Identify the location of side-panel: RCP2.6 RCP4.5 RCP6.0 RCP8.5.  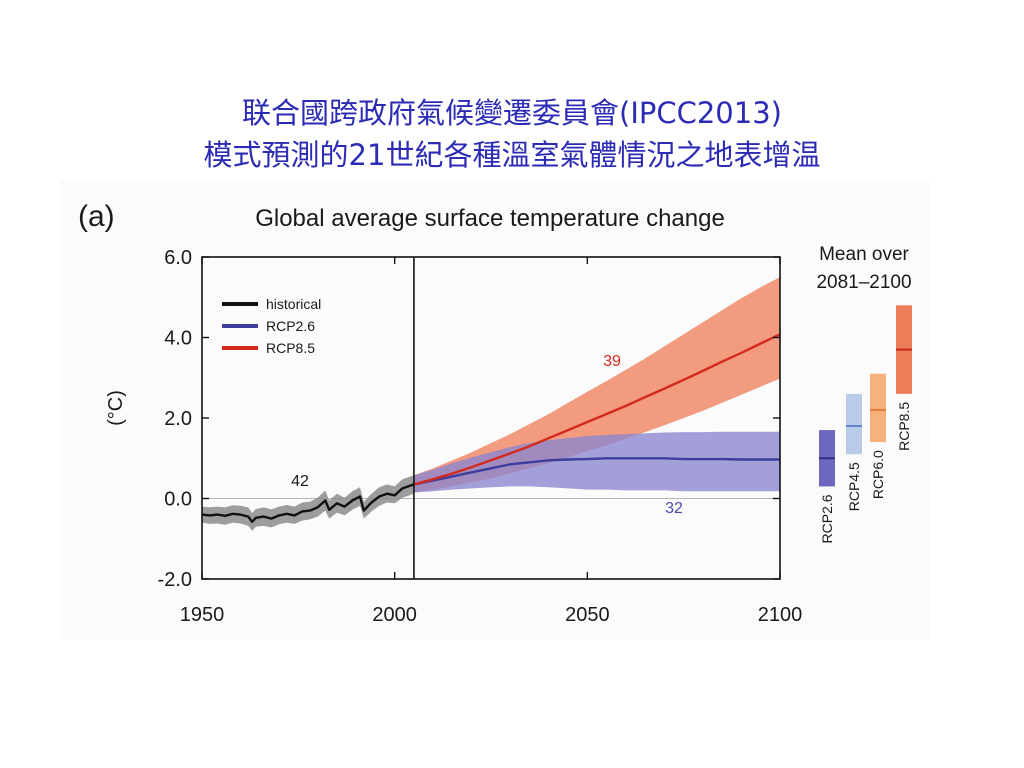
(865, 424).